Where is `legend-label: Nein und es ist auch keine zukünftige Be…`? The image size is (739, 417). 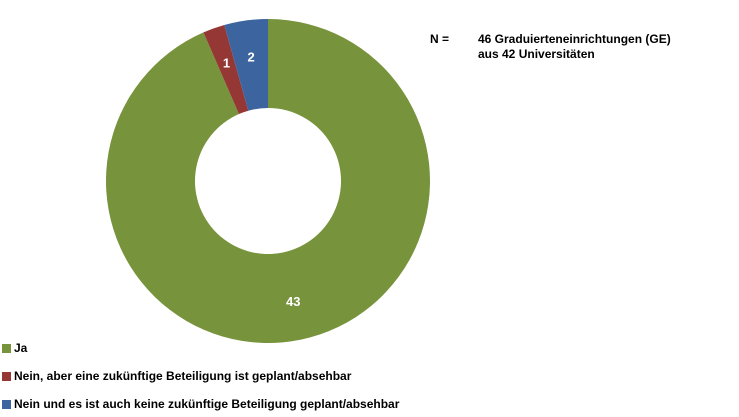 legend-label: Nein und es ist auch keine zukünftige Be… is located at coordinates (207, 404).